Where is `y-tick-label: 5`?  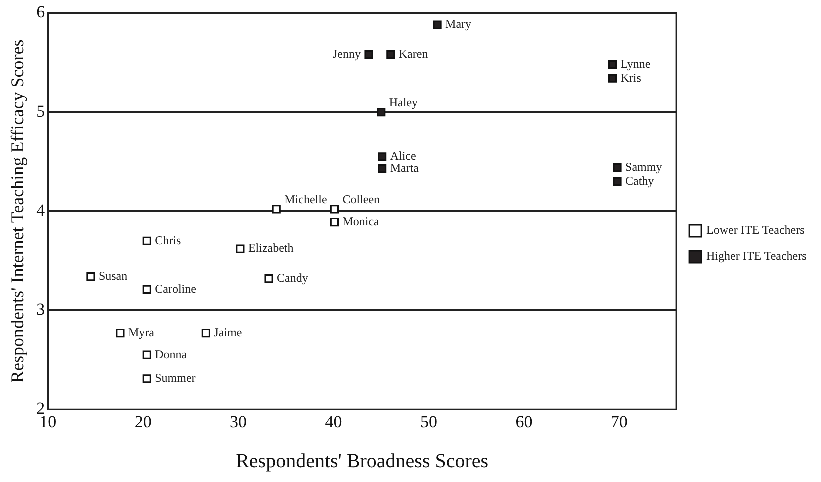 y-tick-label: 5 is located at coordinates (41, 111).